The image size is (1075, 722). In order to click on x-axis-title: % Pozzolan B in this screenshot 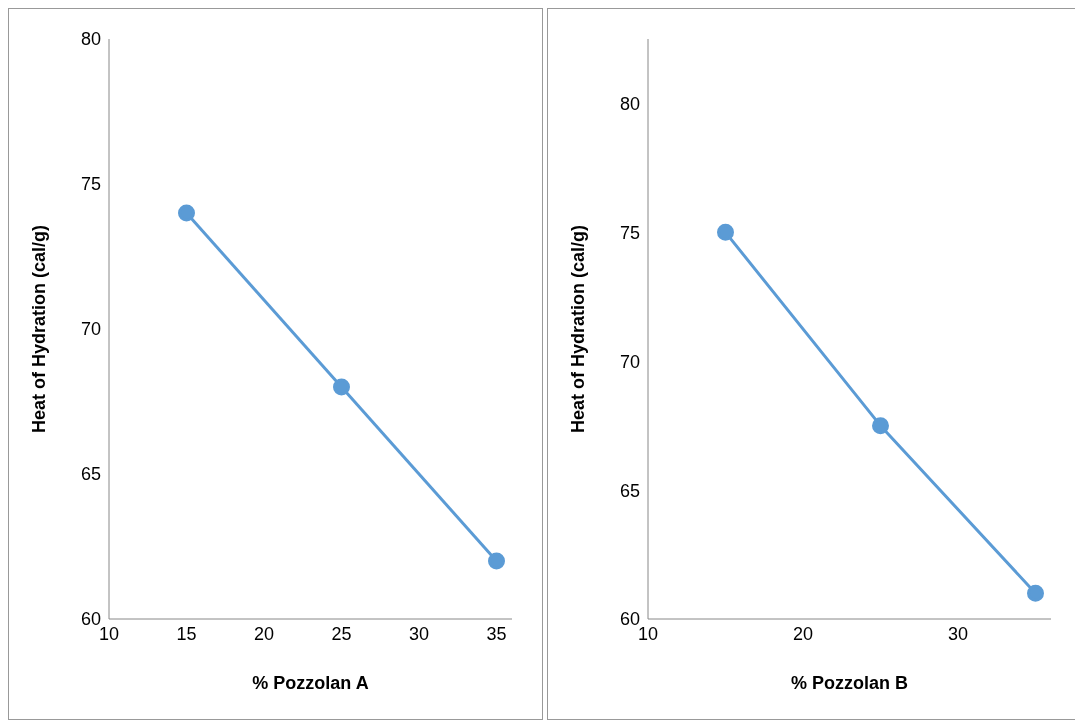, I will do `click(849, 683)`.